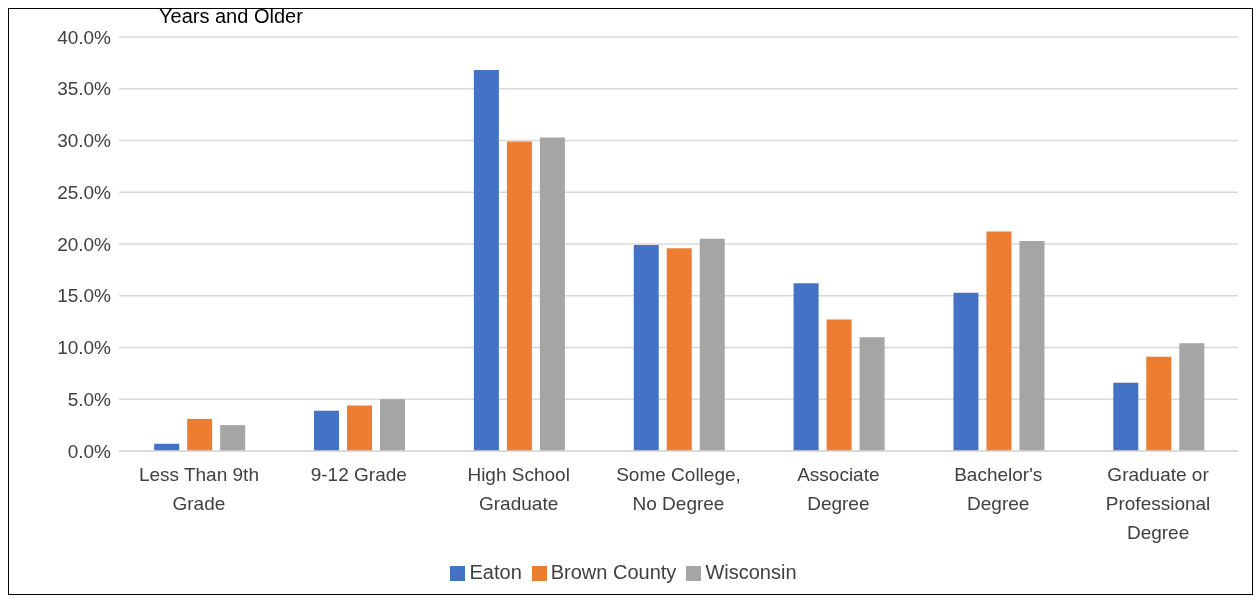  I want to click on legend-label: Wisconsin, so click(751, 572).